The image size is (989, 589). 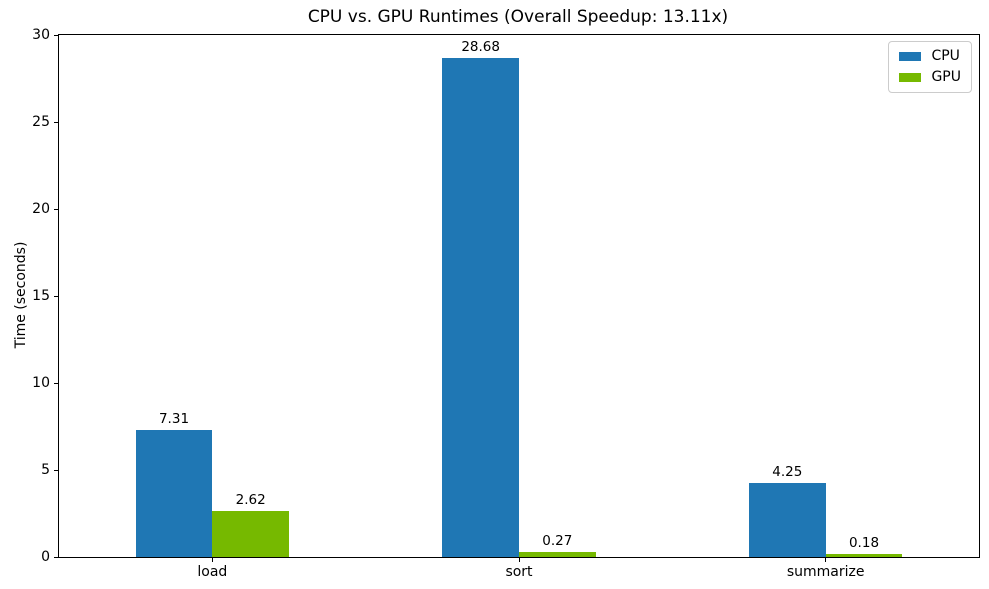 I want to click on value-label-cpu-summarize: 4.25, so click(x=787, y=472).